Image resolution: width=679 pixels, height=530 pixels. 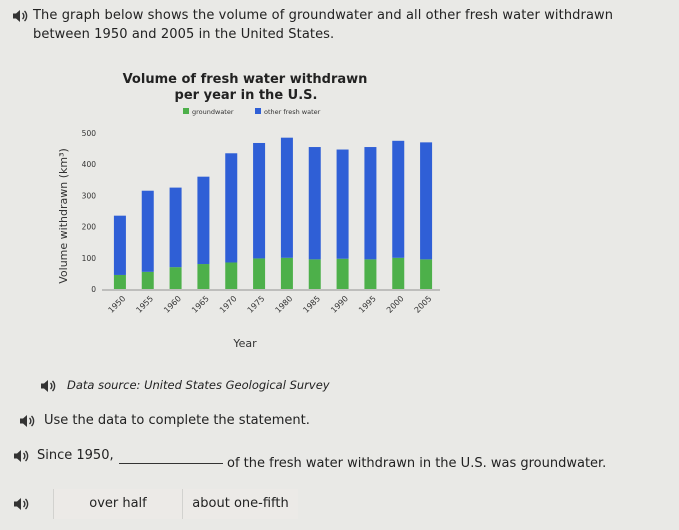 What do you see at coordinates (171, 463) in the screenshot?
I see `answer-blank` at bounding box center [171, 463].